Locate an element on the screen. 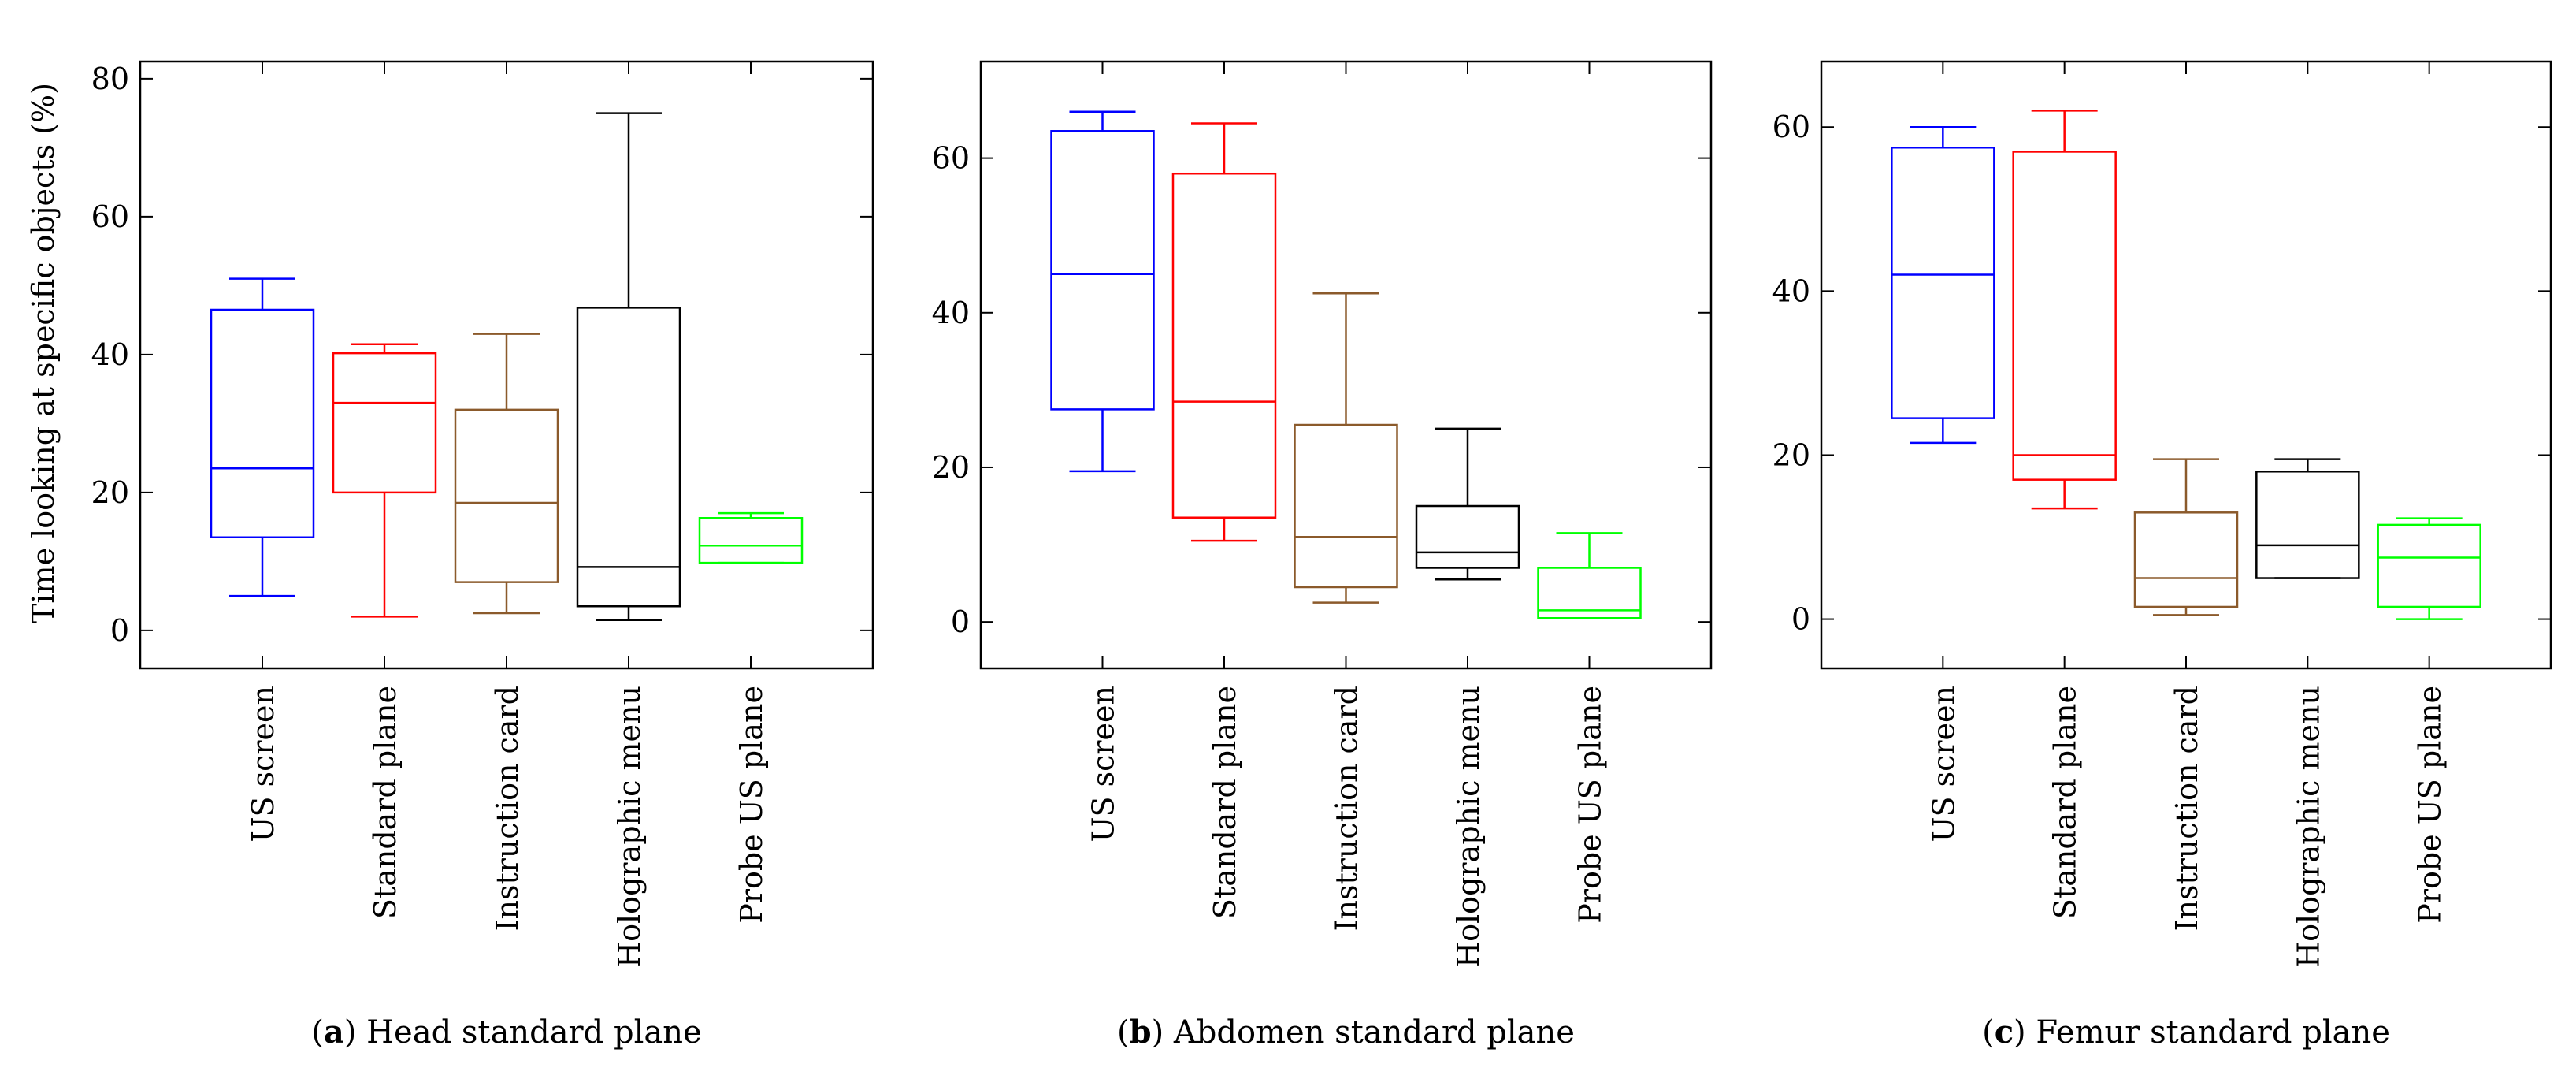  panel-caption: (a) Head standard plane is located at coordinates (506, 1032).